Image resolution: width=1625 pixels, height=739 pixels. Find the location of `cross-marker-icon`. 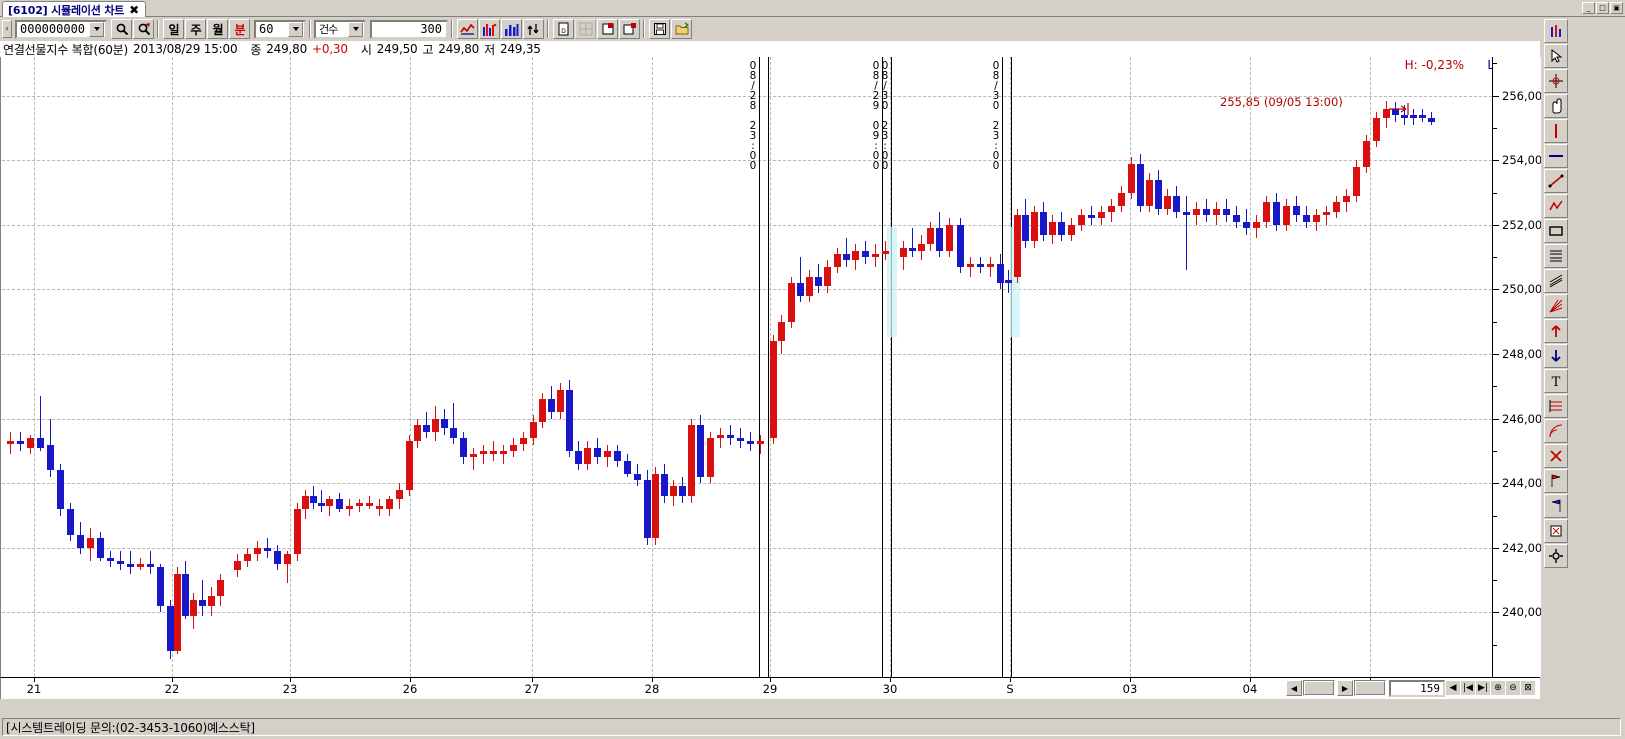

cross-marker-icon is located at coordinates (1556, 456).